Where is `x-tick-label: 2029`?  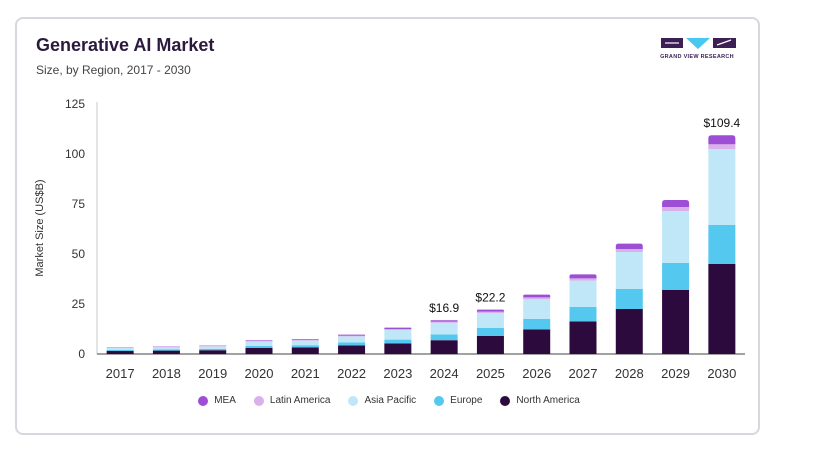
x-tick-label: 2029 is located at coordinates (675, 373).